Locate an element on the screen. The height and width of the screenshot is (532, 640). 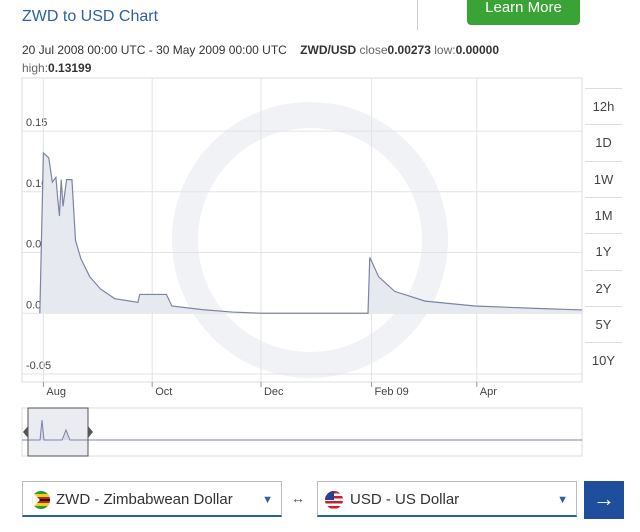
range-button: 5Y is located at coordinates (603, 324).